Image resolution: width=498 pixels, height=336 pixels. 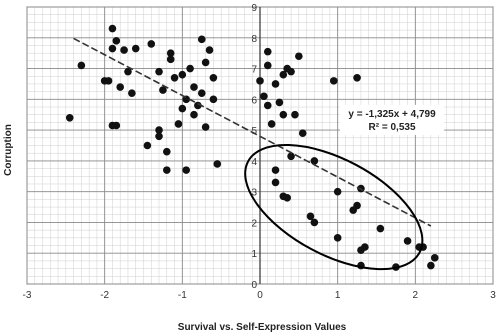 What do you see at coordinates (254, 193) in the screenshot?
I see `y-tick-label: 3` at bounding box center [254, 193].